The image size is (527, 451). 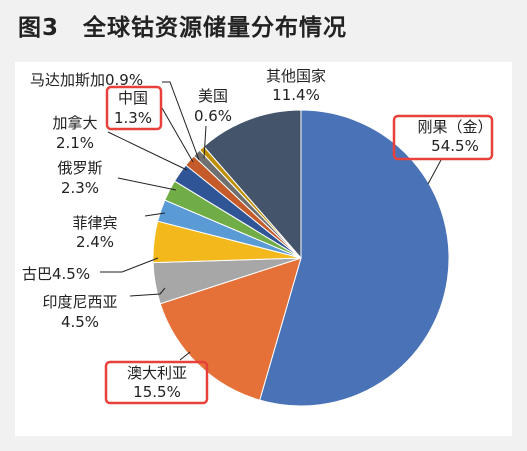 What do you see at coordinates (39, 28) in the screenshot?
I see `figure-number: 图3` at bounding box center [39, 28].